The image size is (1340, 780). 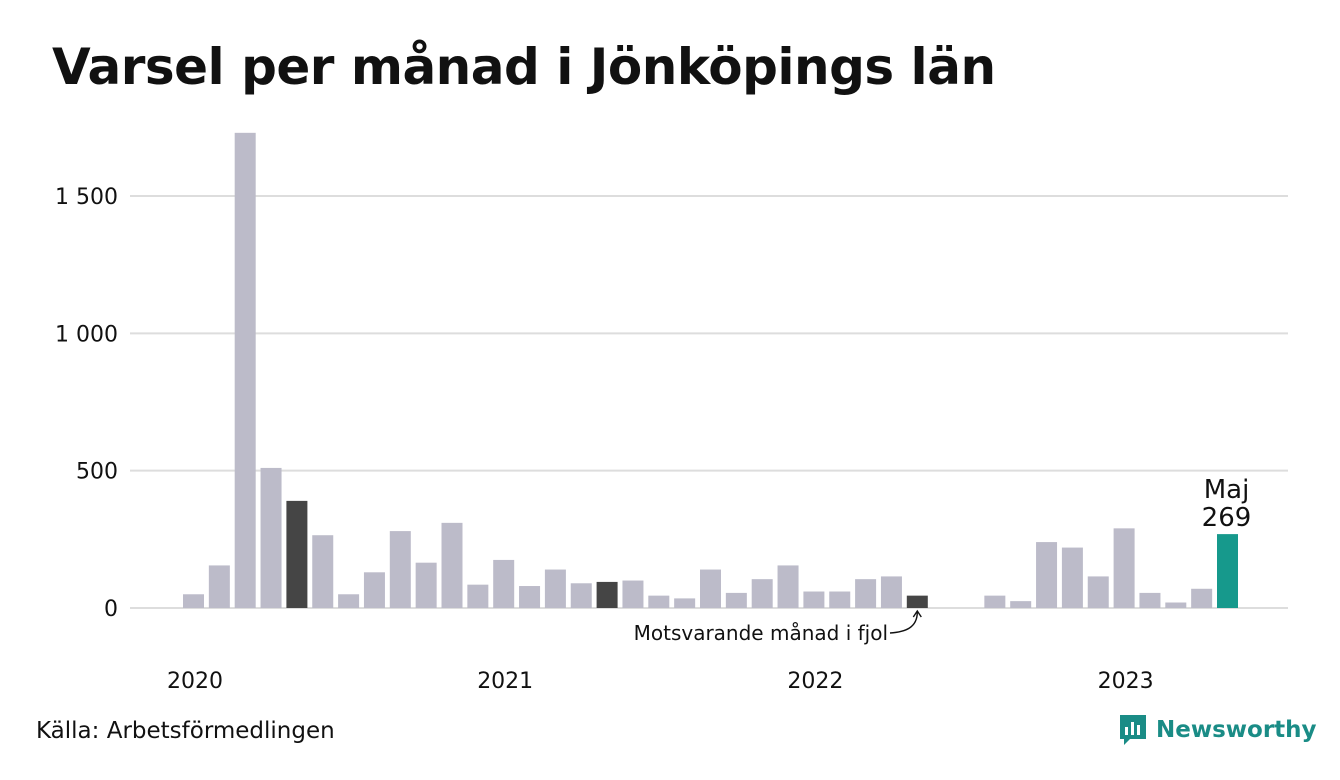 I want to click on x-tick-label: 2022, so click(x=815, y=681).